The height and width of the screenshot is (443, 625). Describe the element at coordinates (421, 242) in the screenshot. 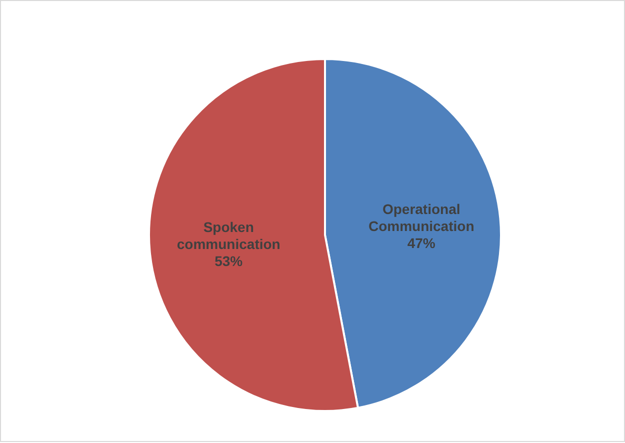

I see `data-label: 47%` at that location.